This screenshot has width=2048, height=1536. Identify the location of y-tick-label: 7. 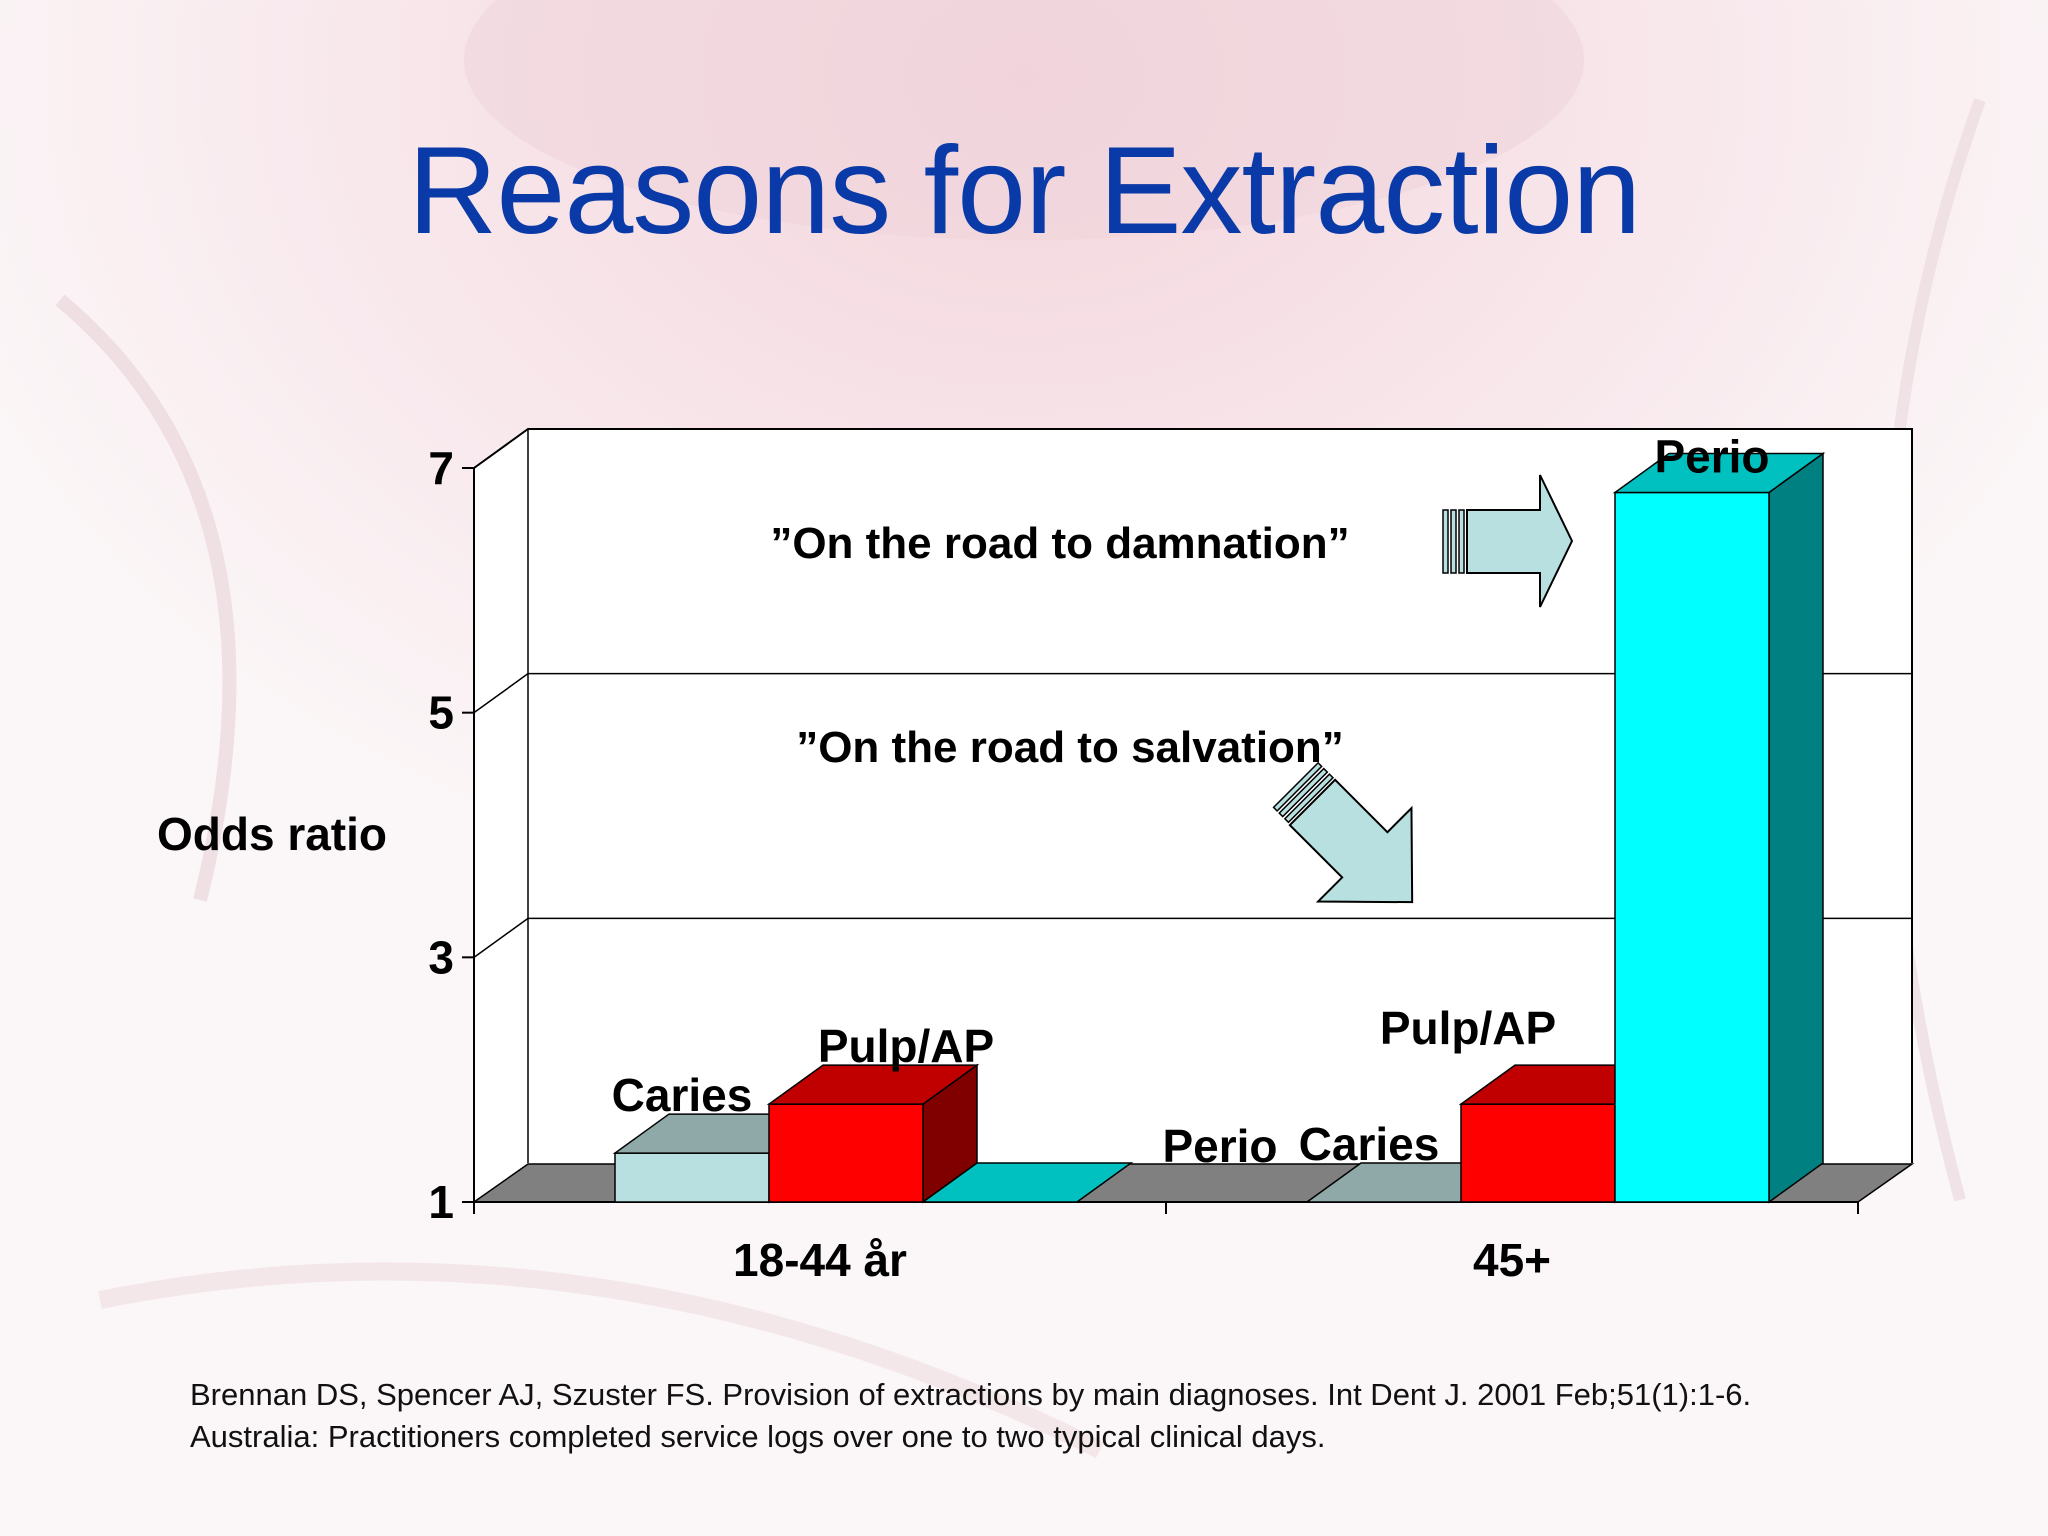
(441, 468).